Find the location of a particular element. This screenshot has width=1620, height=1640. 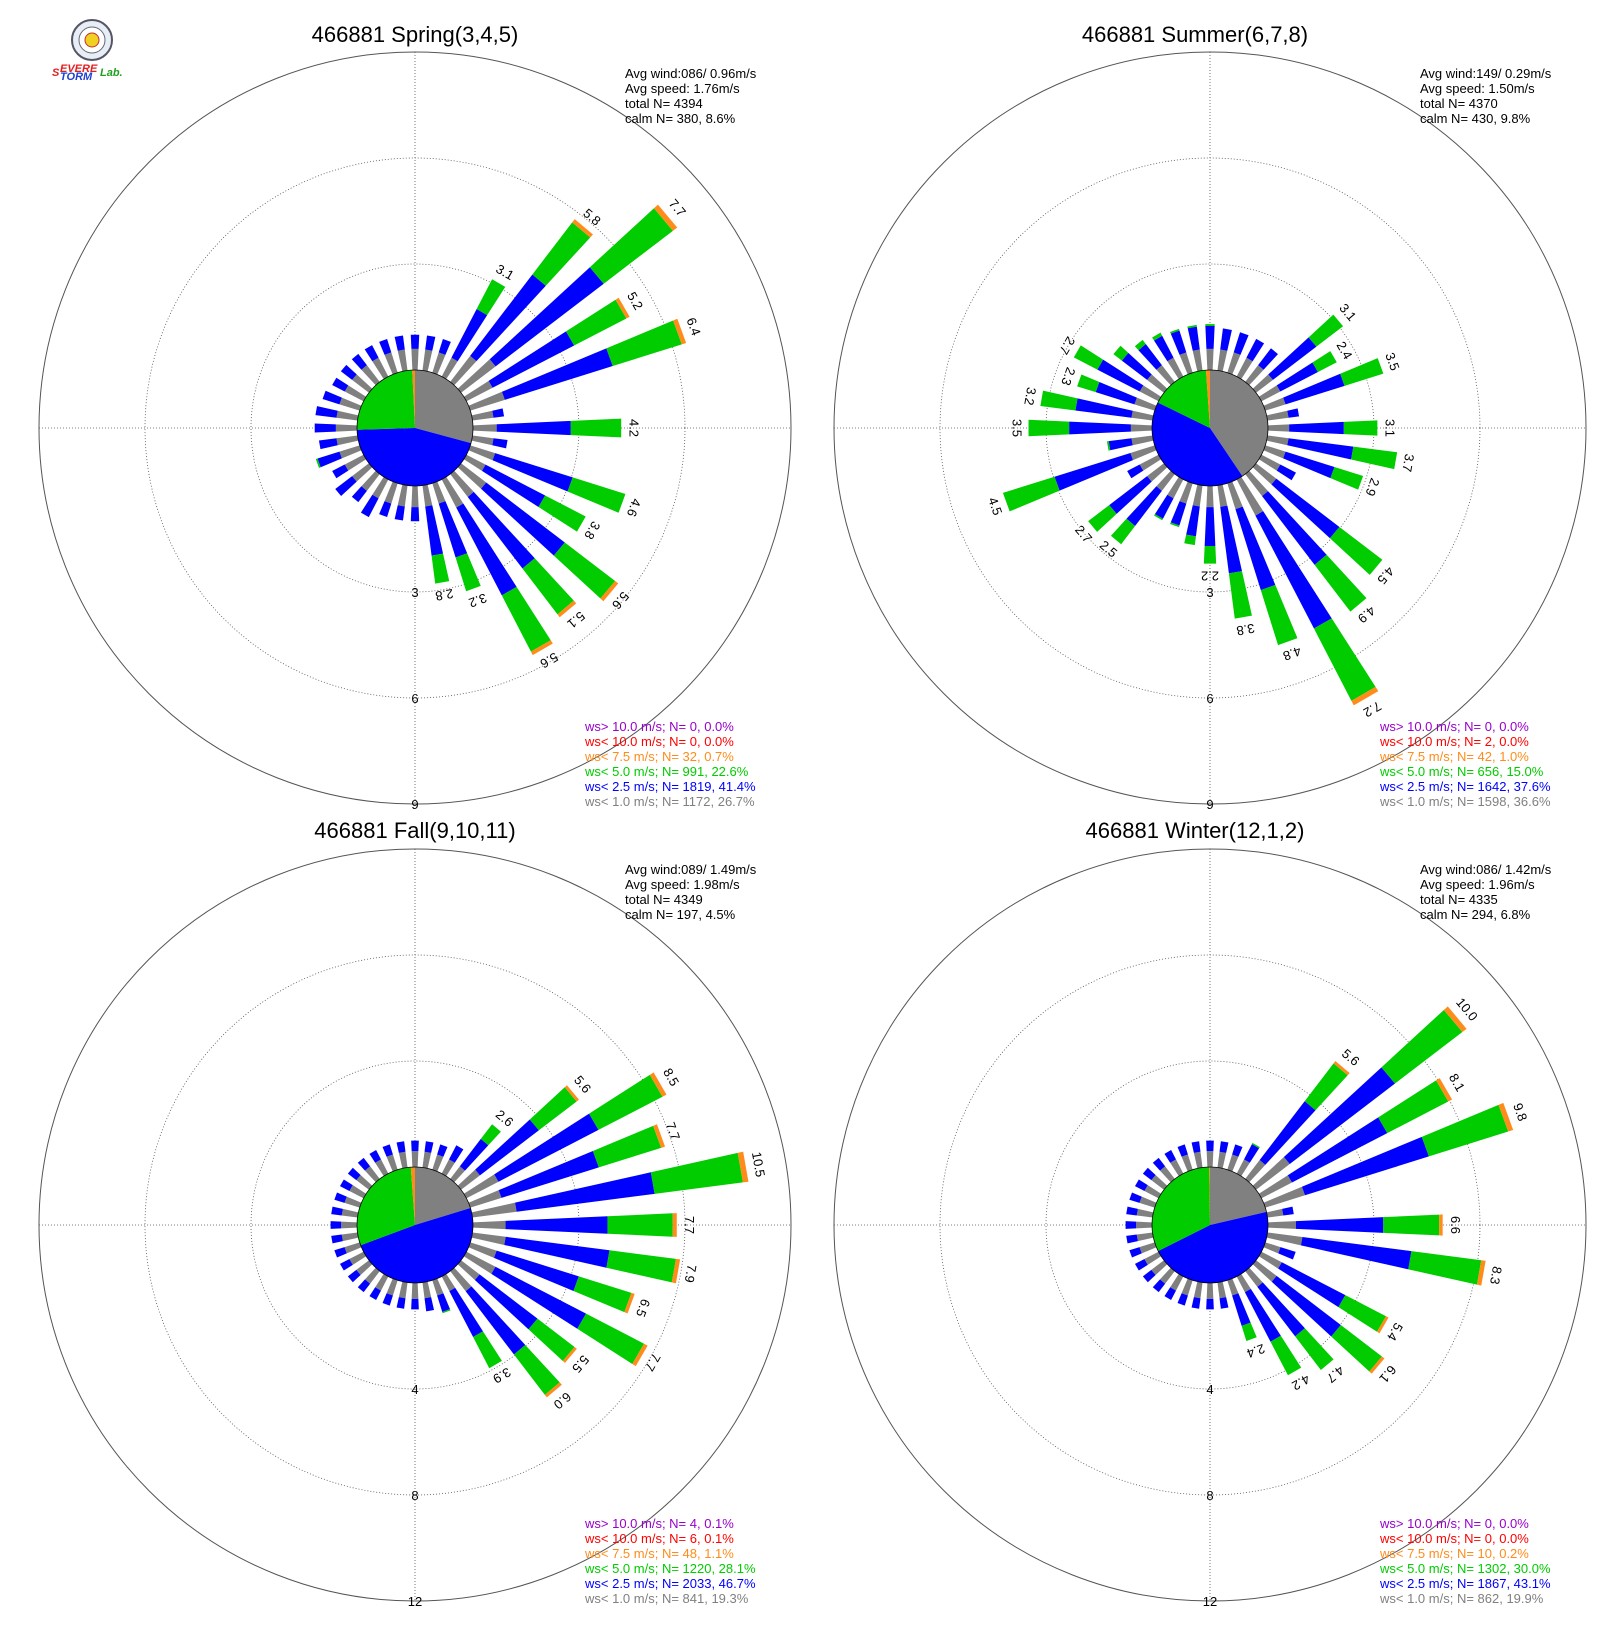

bar-value-label: 7.7 is located at coordinates (677, 207).